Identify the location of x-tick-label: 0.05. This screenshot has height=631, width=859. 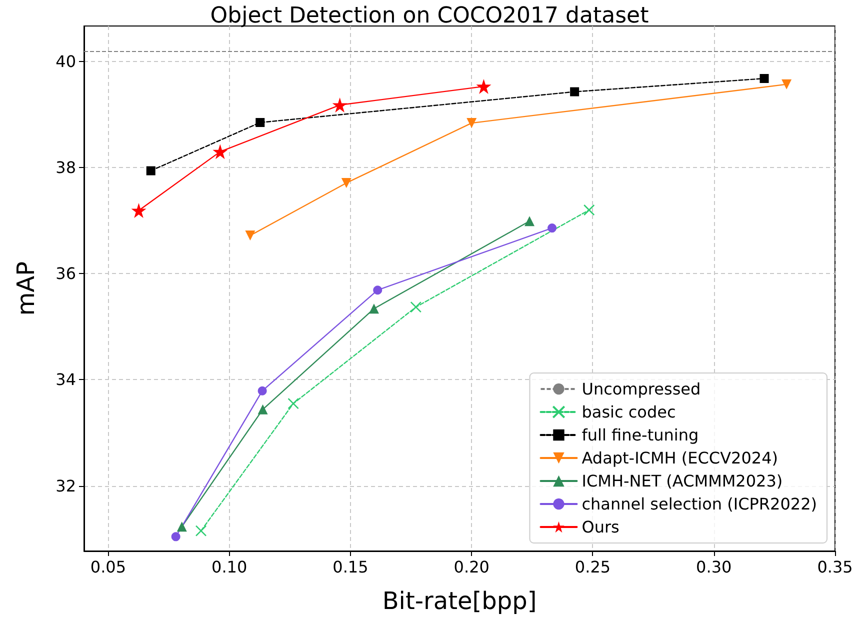
(108, 567).